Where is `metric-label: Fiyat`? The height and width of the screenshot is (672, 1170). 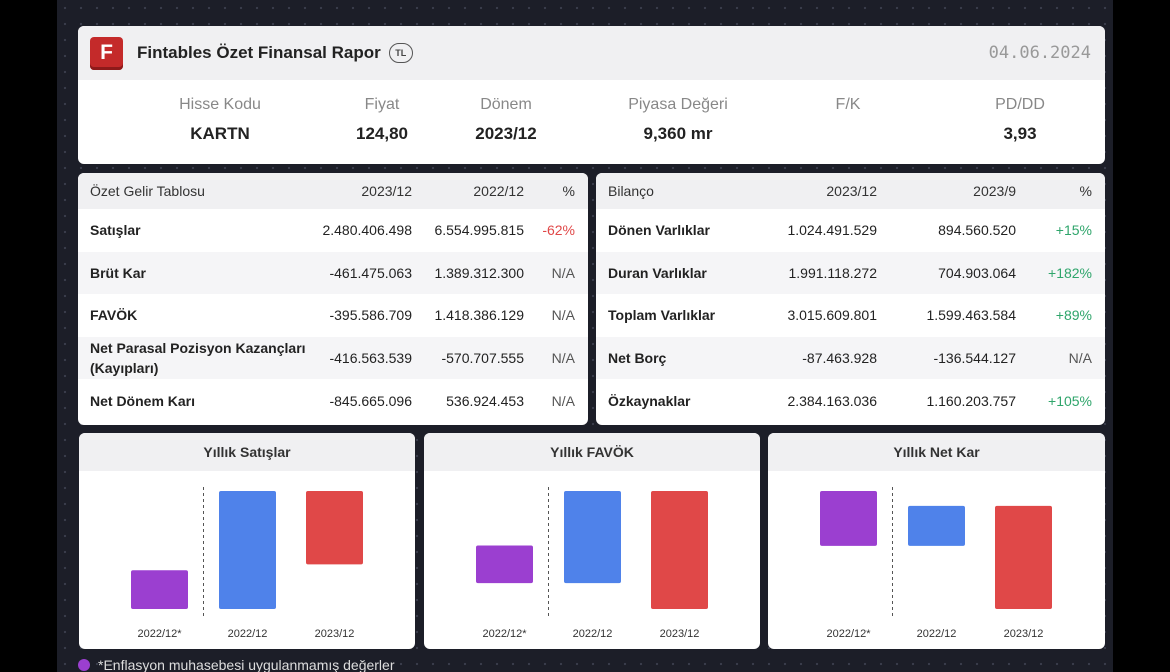 metric-label: Fiyat is located at coordinates (382, 104).